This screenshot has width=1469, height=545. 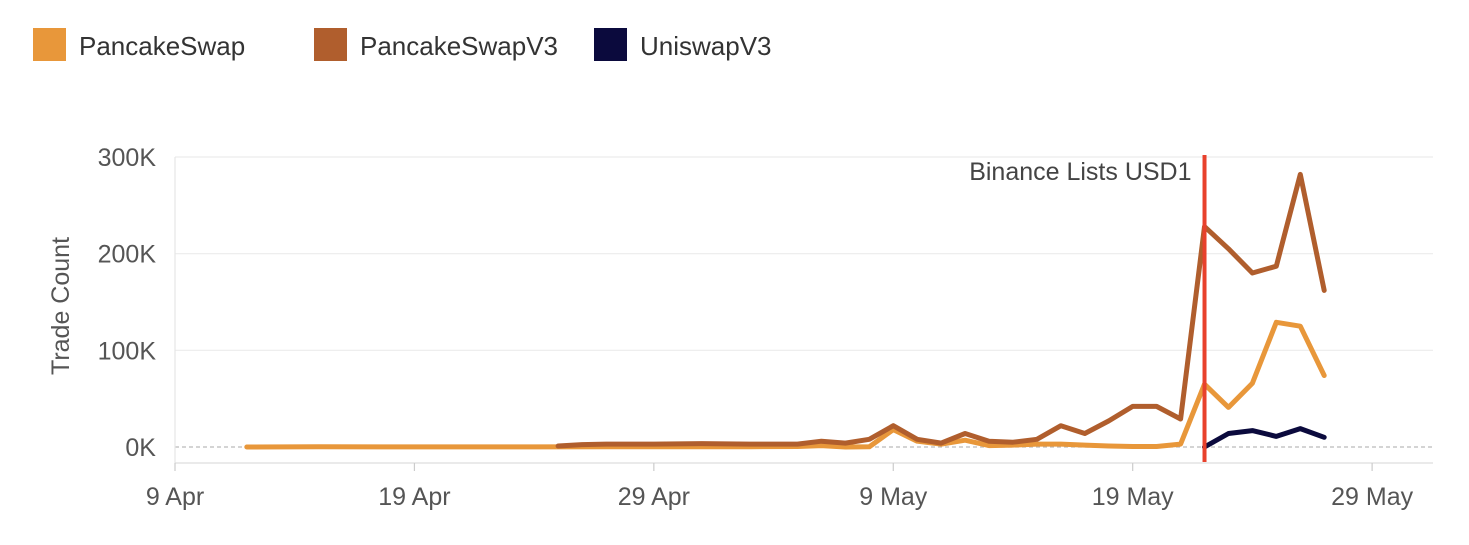 I want to click on x-tick-label: 19 May, so click(x=1133, y=497).